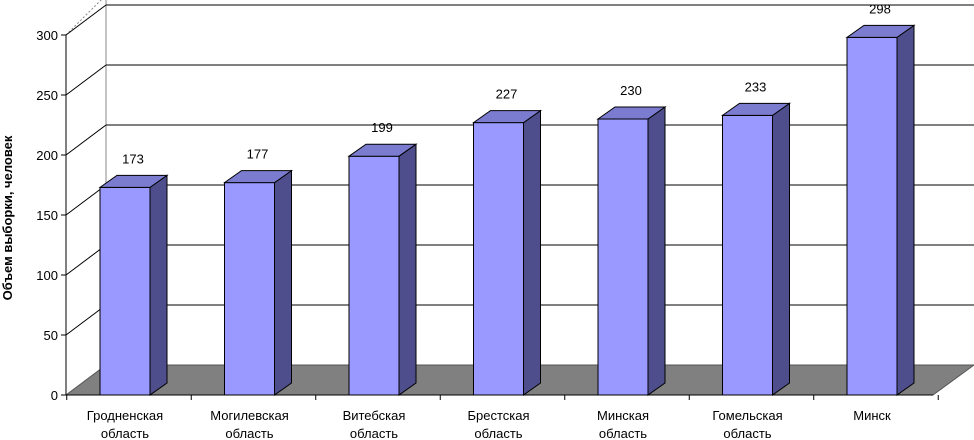  Describe the element at coordinates (872, 415) in the screenshot. I see `x-category-label: Минск` at that location.